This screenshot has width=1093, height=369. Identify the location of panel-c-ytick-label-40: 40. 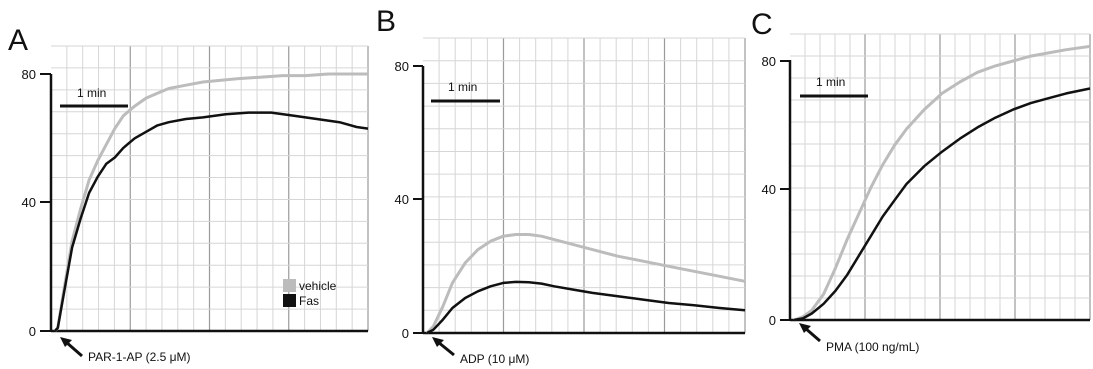
(769, 189).